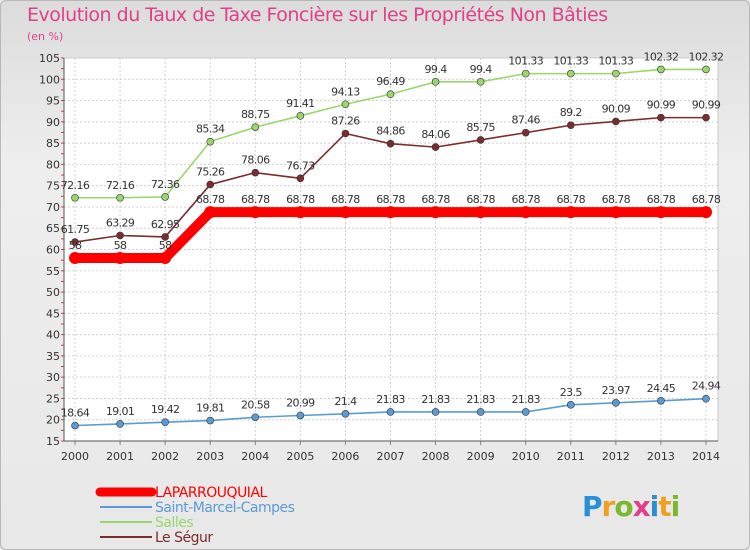 The height and width of the screenshot is (550, 750). Describe the element at coordinates (255, 456) in the screenshot. I see `x-tick-label: 2004` at that location.